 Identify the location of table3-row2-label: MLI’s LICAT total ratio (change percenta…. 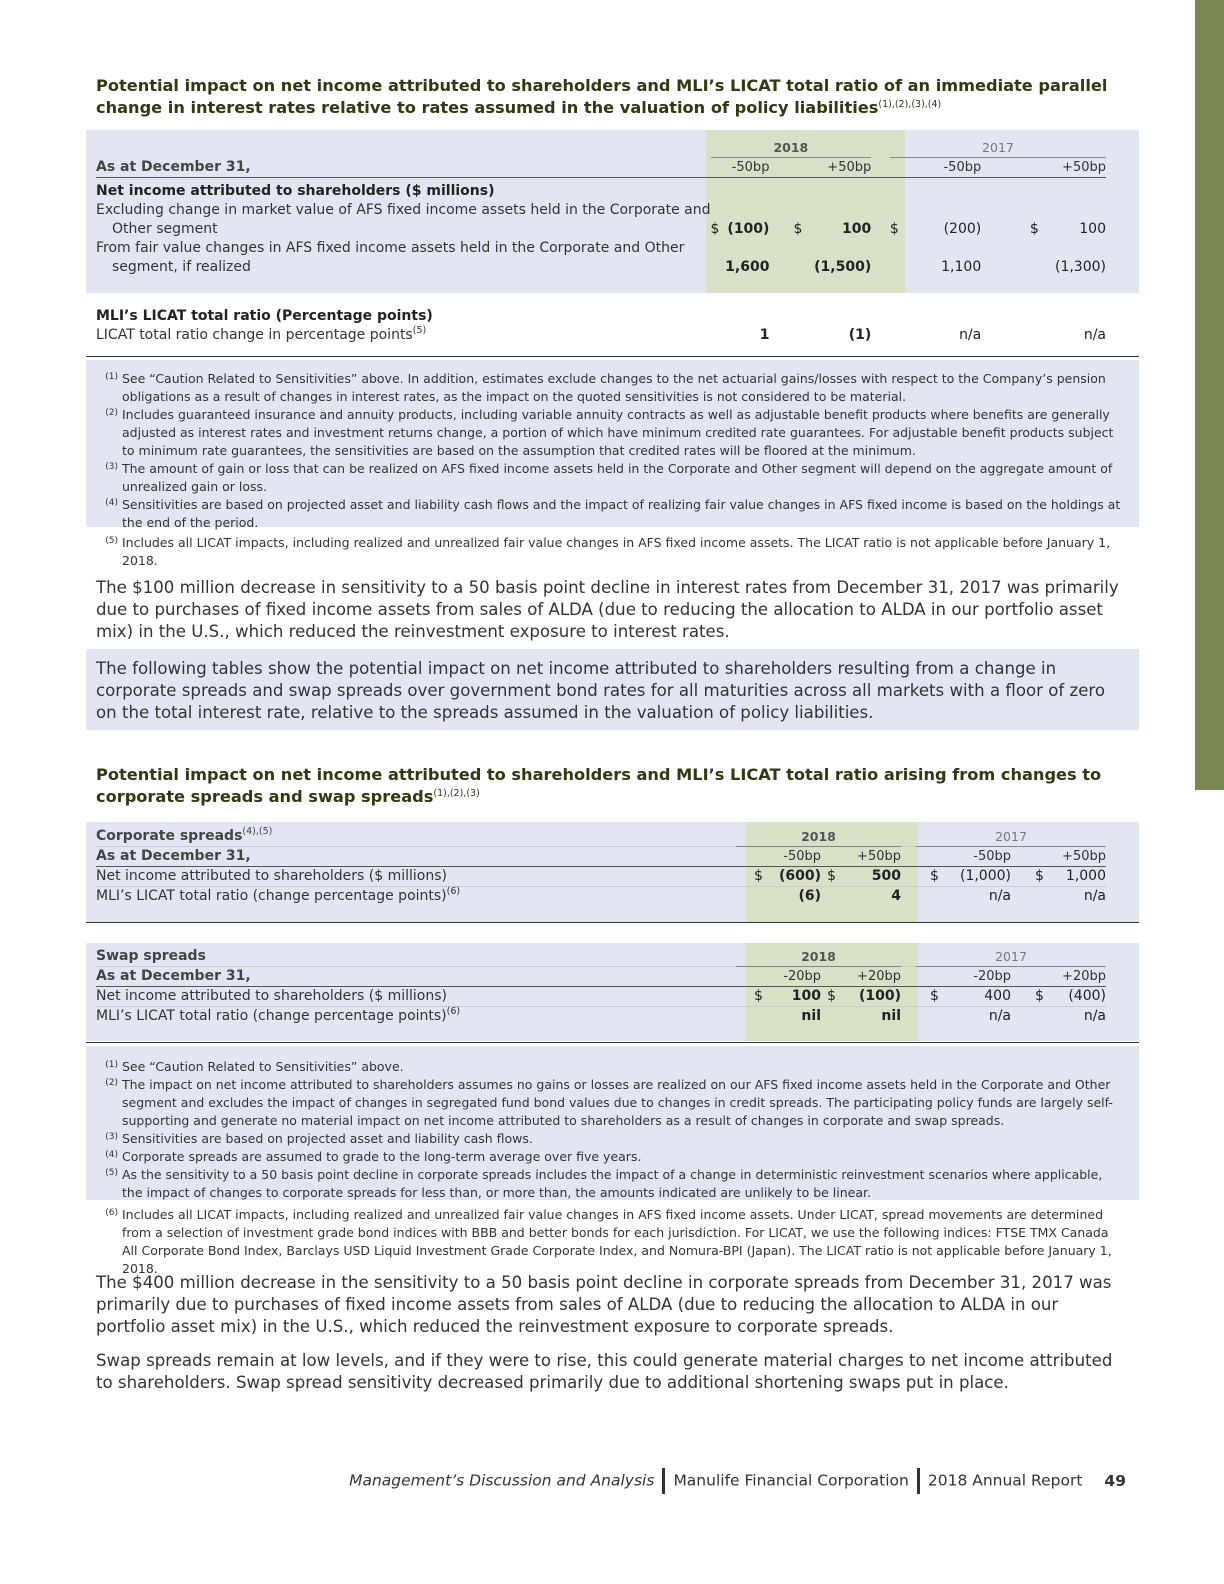
(271, 1016).